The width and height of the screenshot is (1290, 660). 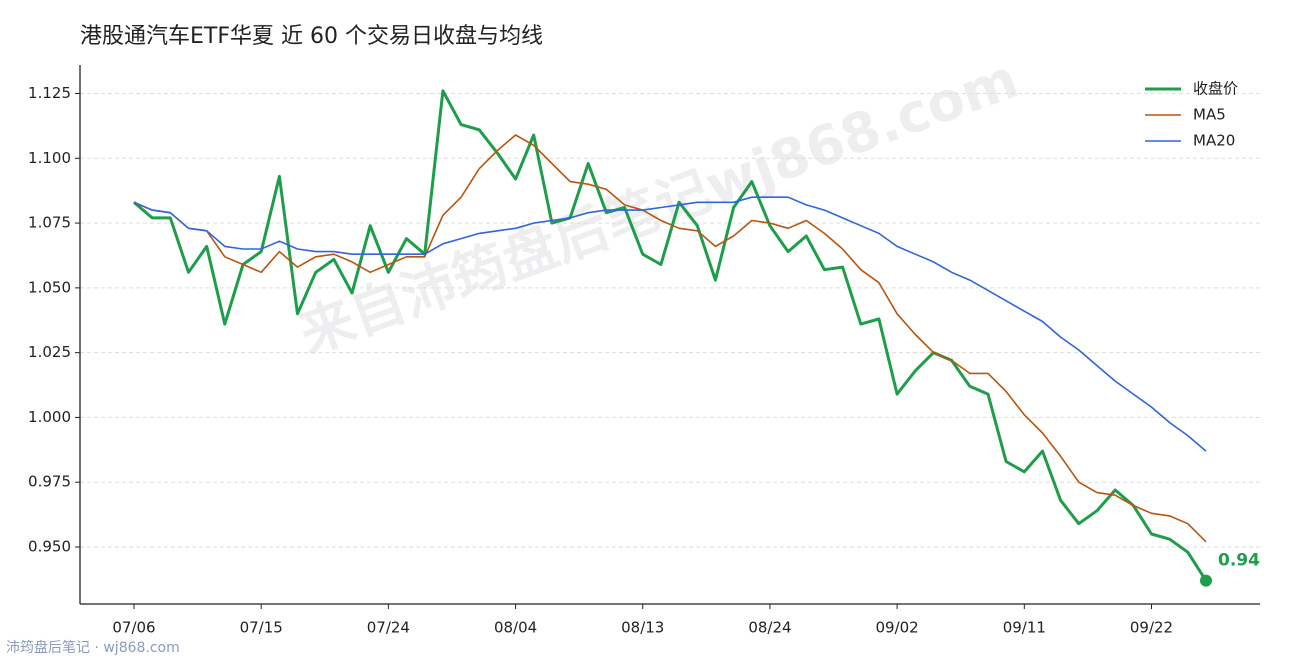 I want to click on legend-label: 收盘价, so click(x=1215, y=89).